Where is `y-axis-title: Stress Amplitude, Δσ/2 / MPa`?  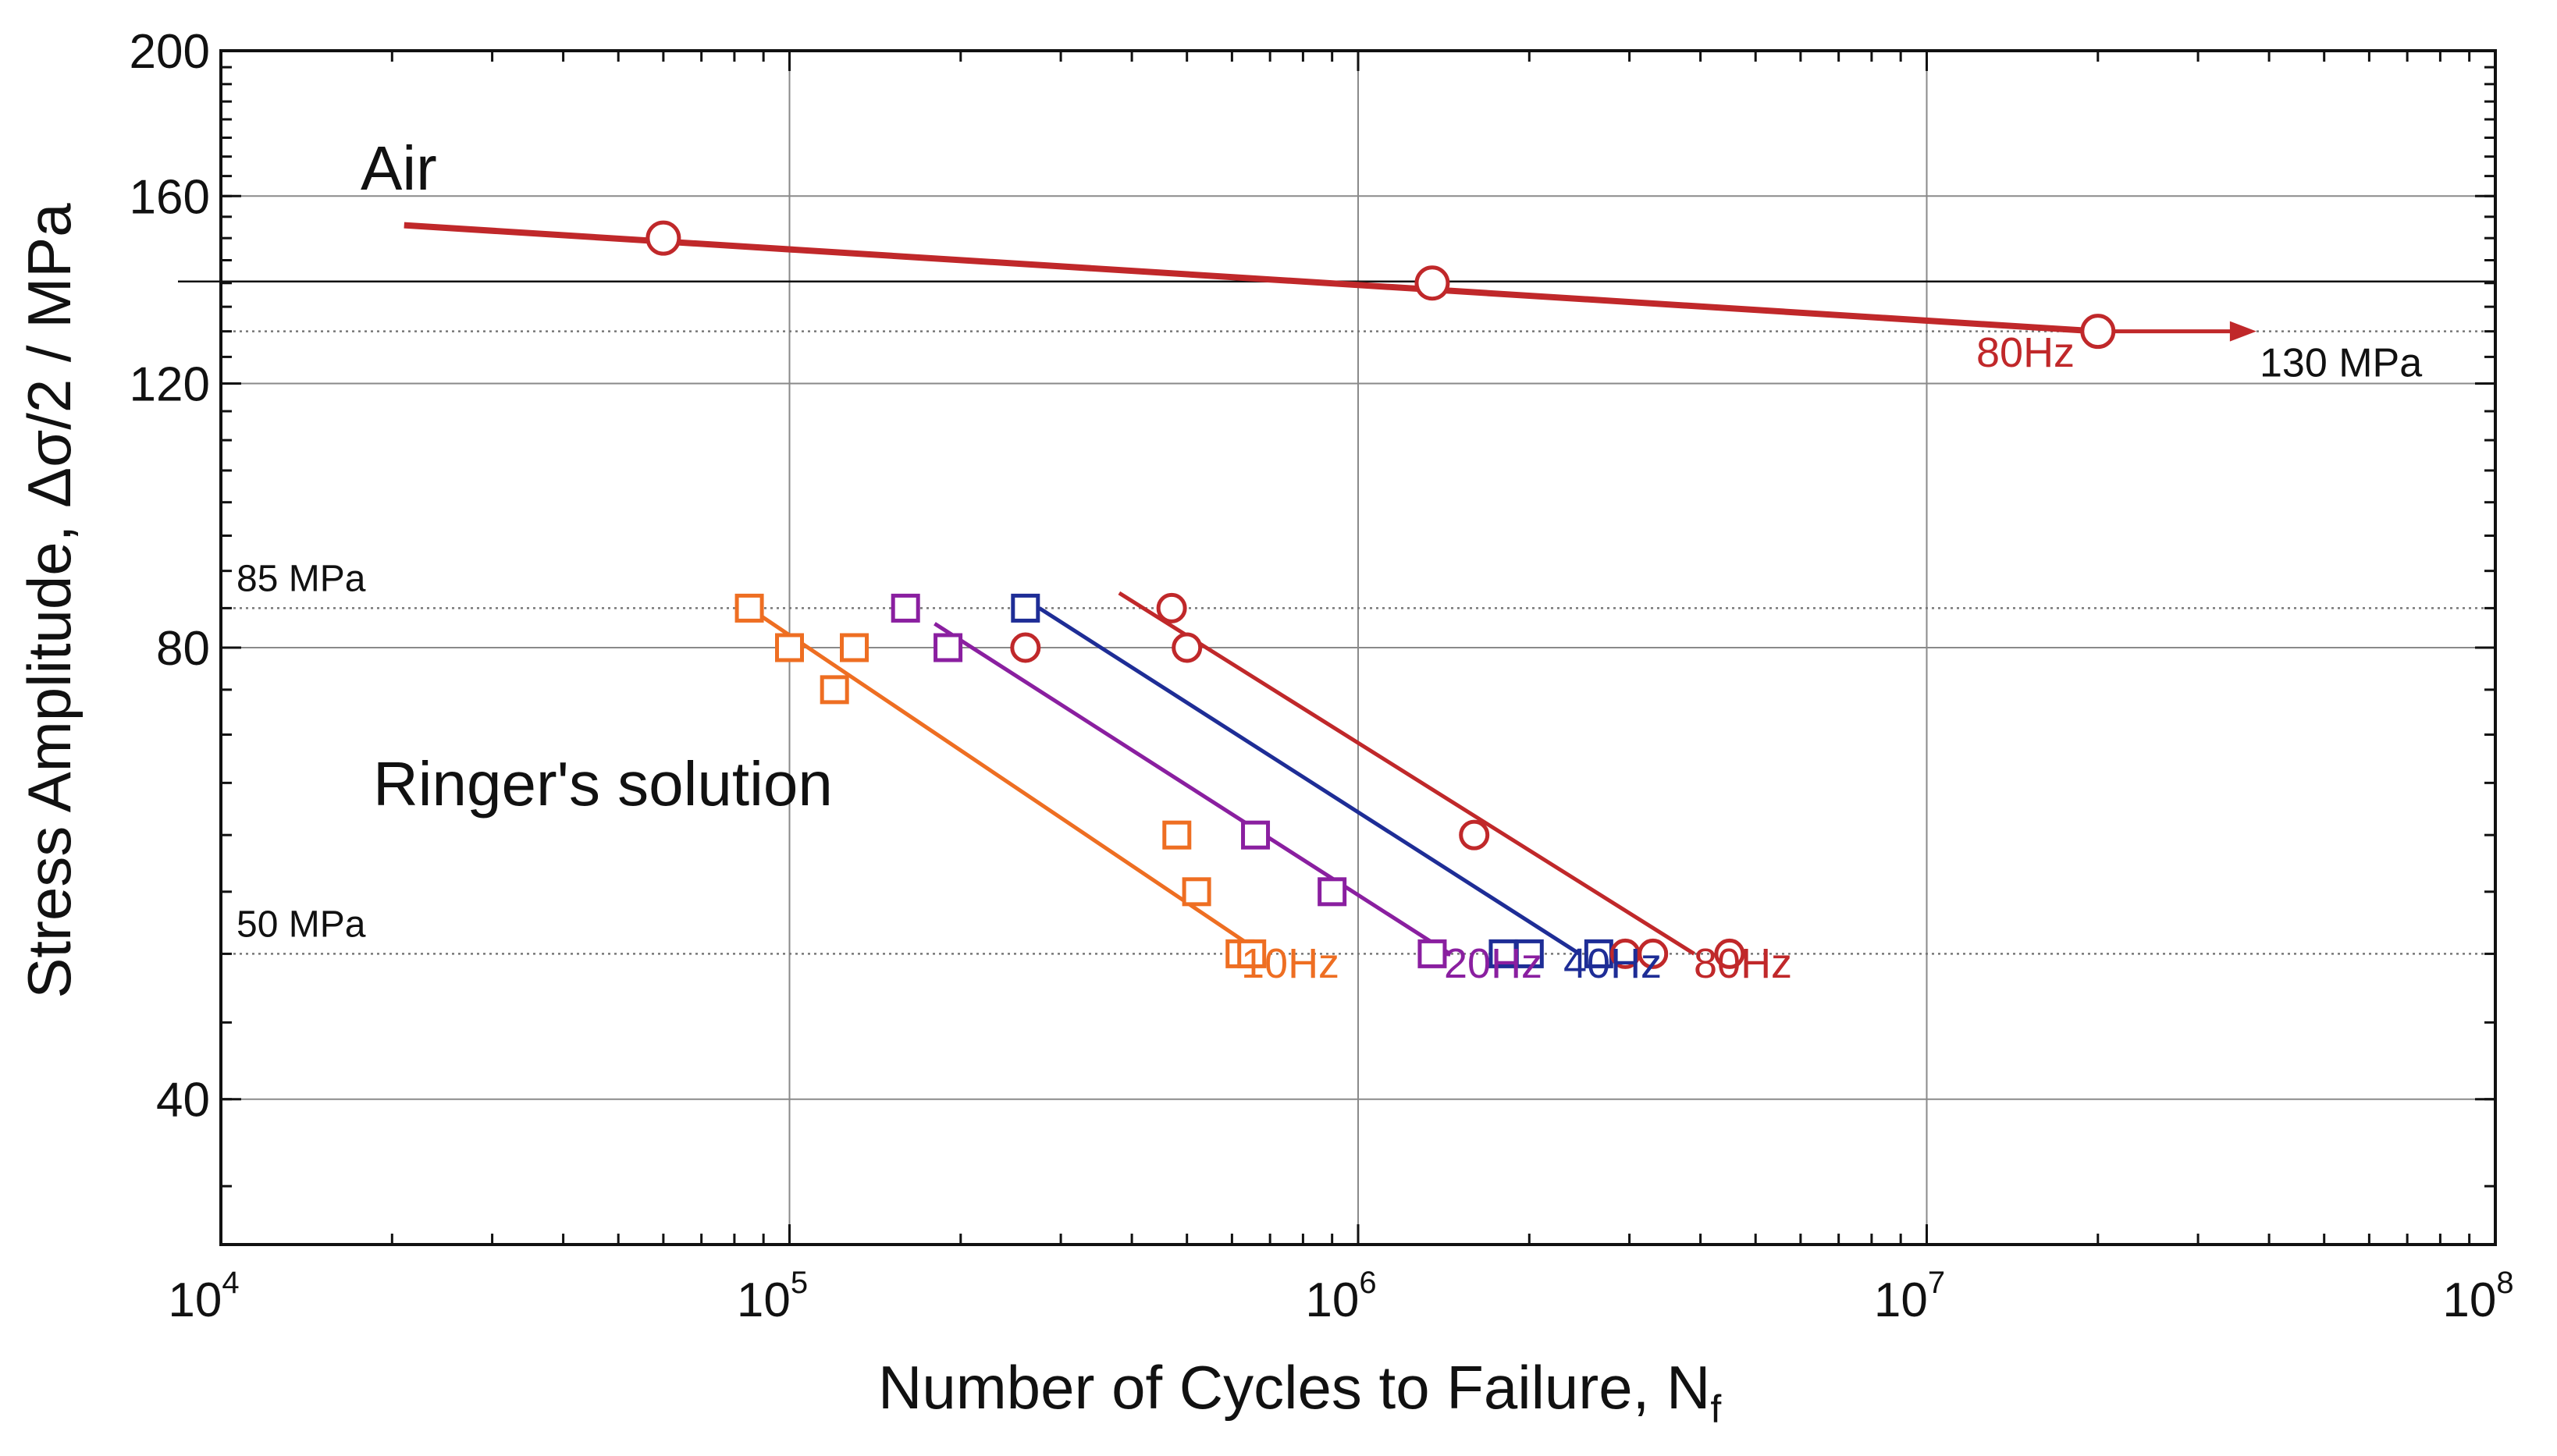 y-axis-title: Stress Amplitude, Δσ/2 / MPa is located at coordinates (50, 601).